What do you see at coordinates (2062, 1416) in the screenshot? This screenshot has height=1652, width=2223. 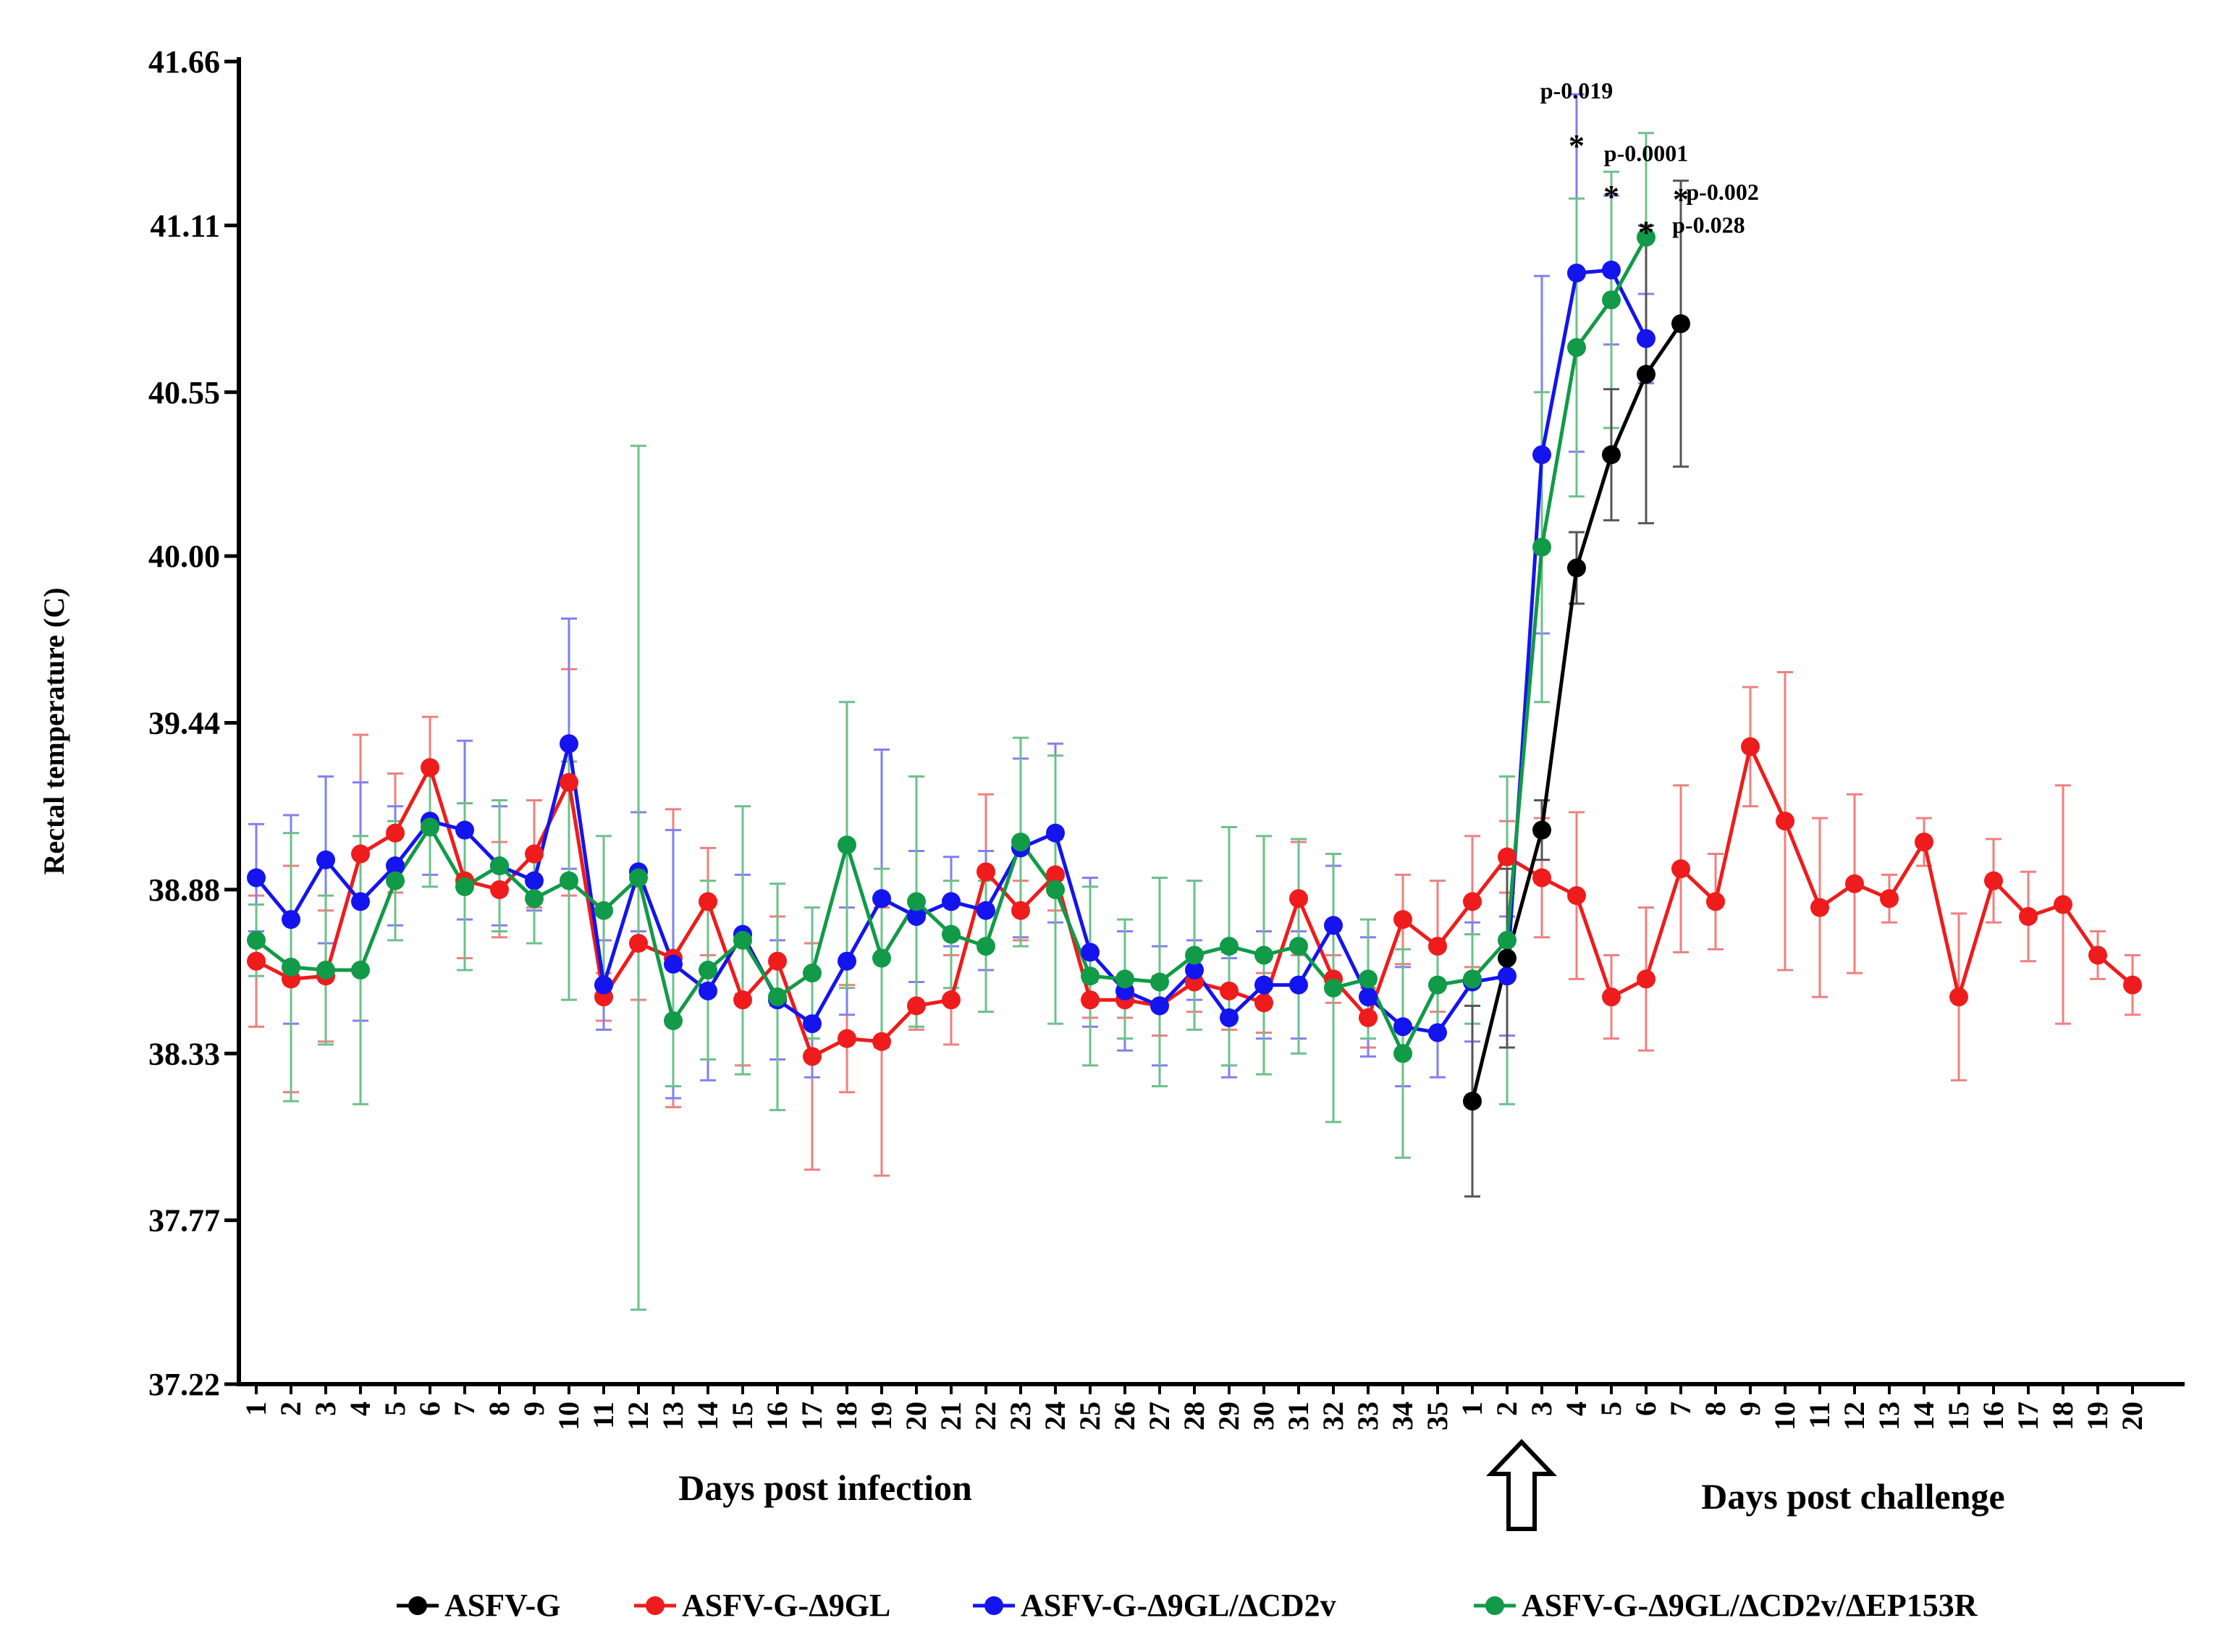 I see `x-tick-label: 18` at bounding box center [2062, 1416].